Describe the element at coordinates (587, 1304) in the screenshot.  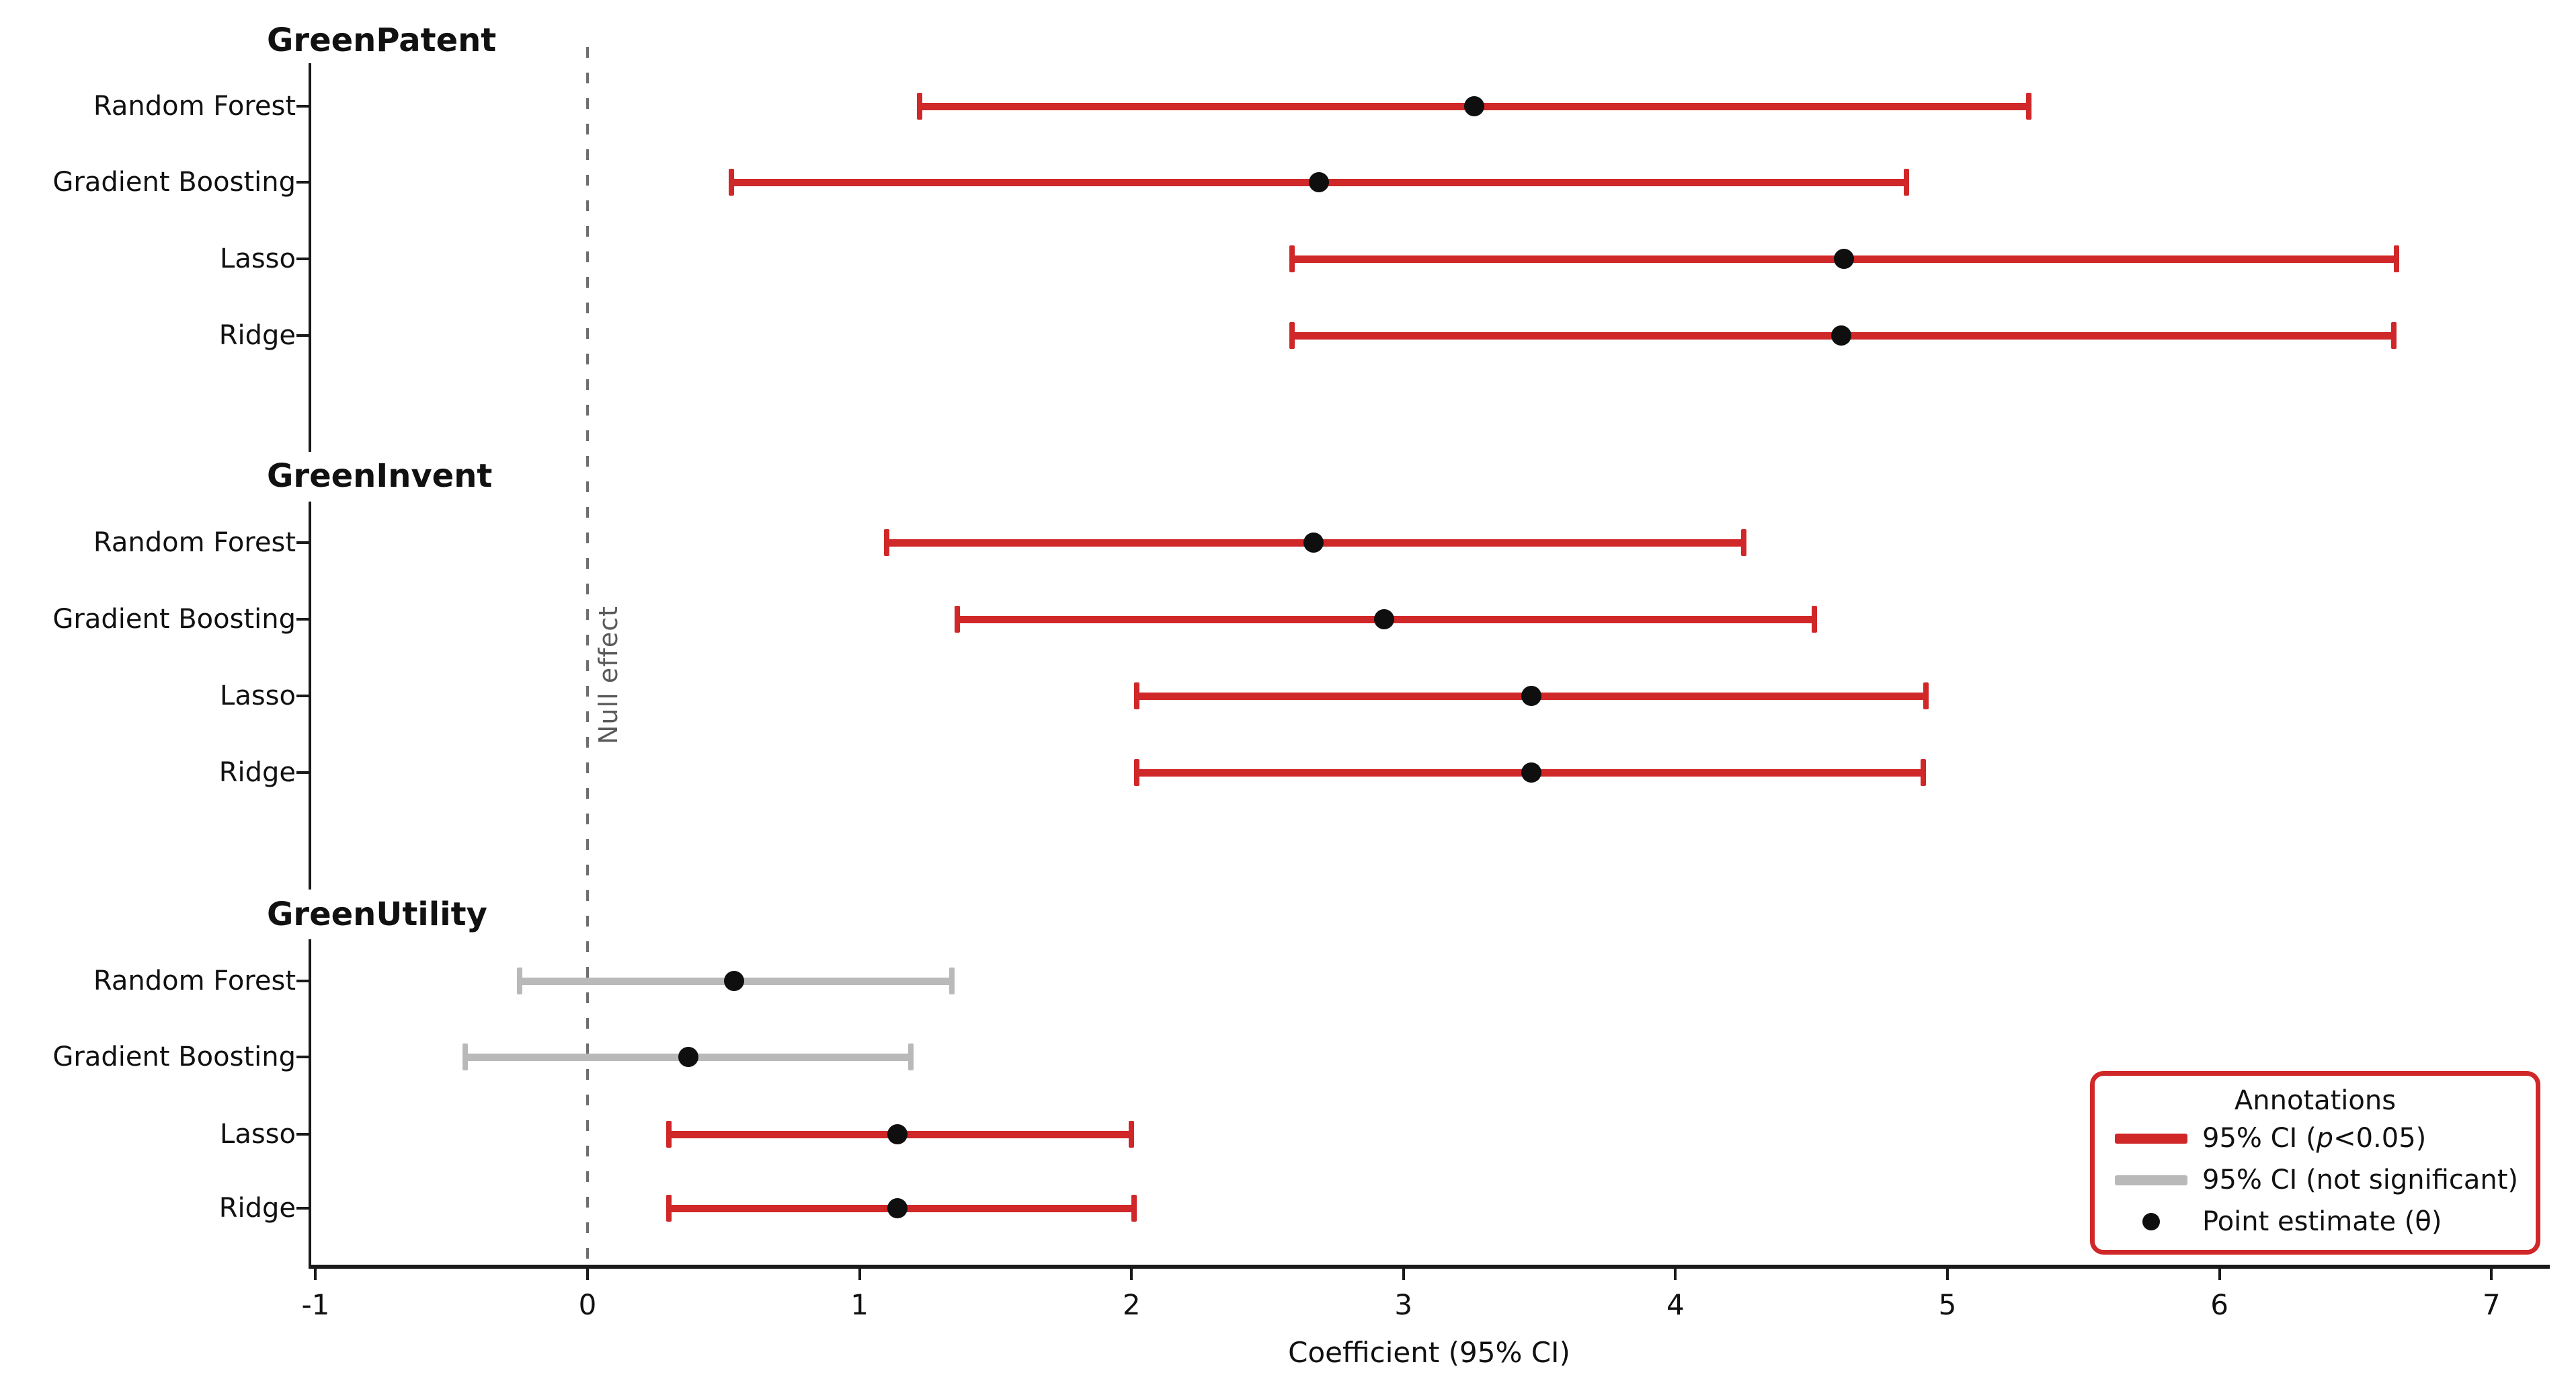
I see `x-tick-label: 0` at that location.